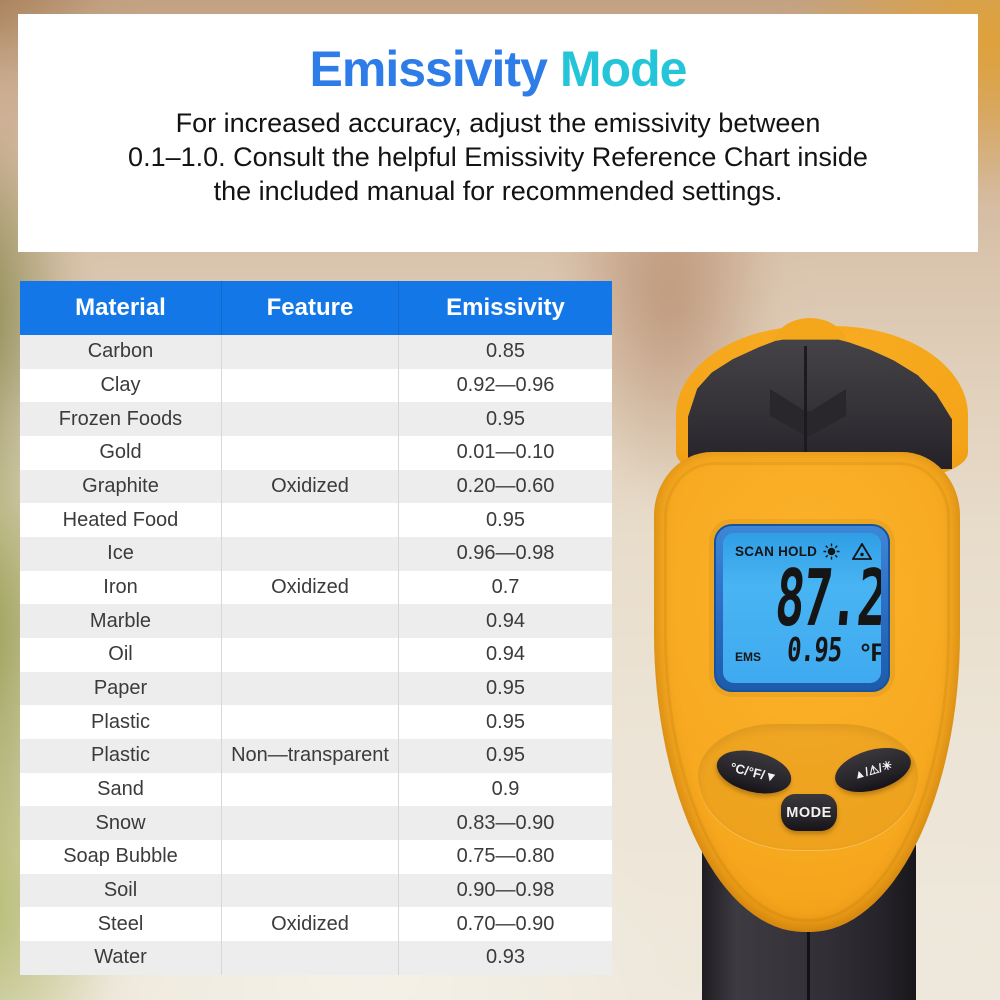  What do you see at coordinates (120, 856) in the screenshot?
I see `cell-material: Soap Bubble` at bounding box center [120, 856].